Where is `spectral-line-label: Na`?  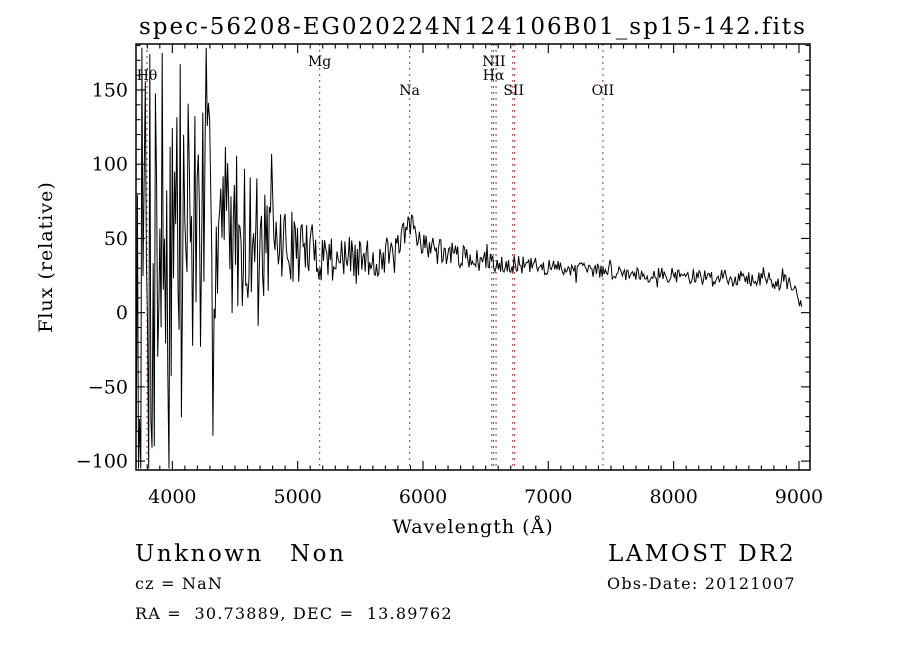
spectral-line-label: Na is located at coordinates (409, 91).